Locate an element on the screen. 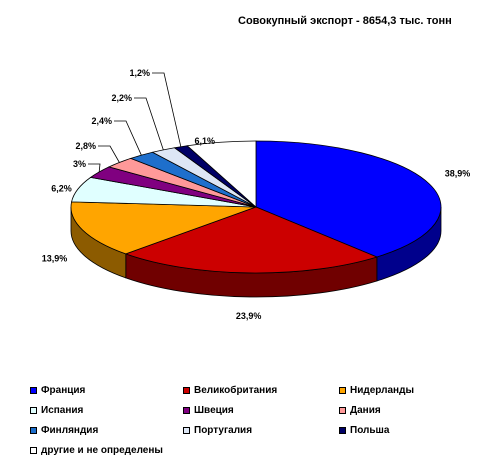 The width and height of the screenshot is (492, 467). legend-item-6: Финляндия is located at coordinates (64, 430).